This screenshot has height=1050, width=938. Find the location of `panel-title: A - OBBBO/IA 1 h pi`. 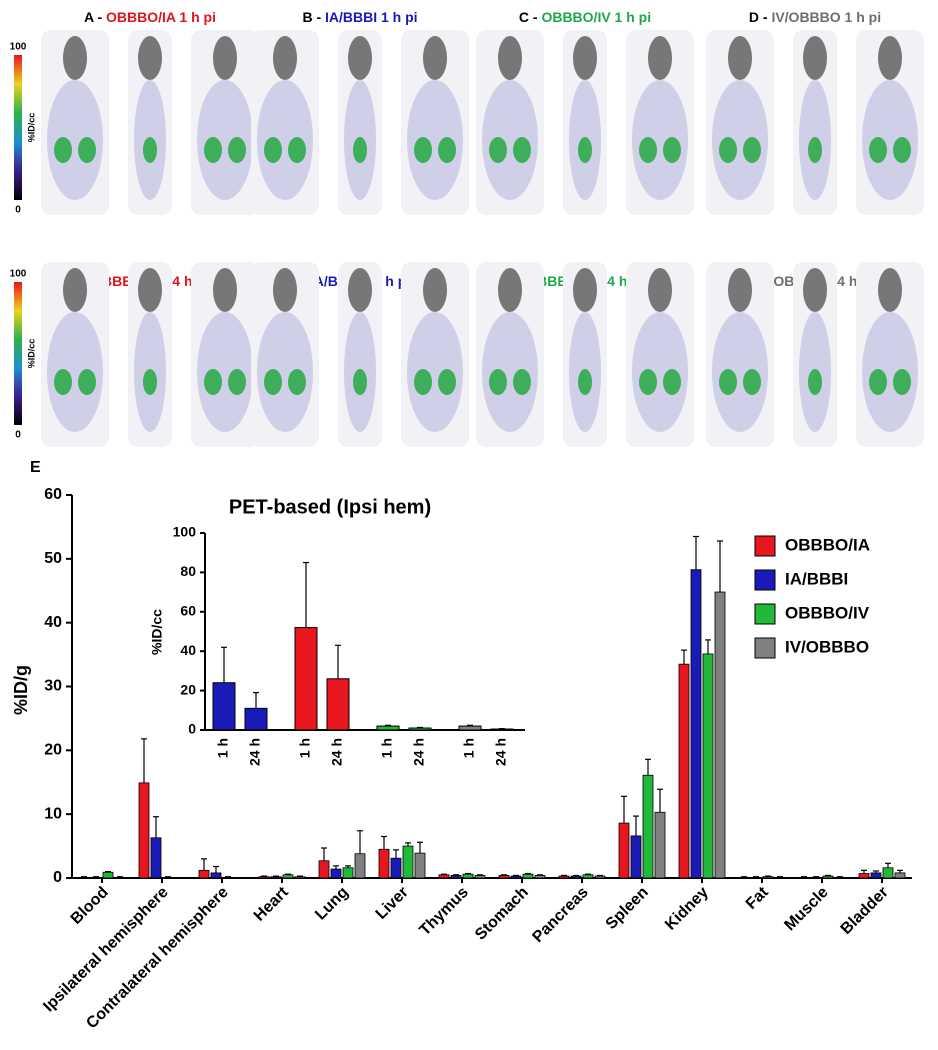

panel-title: A - OBBBO/IA 1 h pi is located at coordinates (150, 17).